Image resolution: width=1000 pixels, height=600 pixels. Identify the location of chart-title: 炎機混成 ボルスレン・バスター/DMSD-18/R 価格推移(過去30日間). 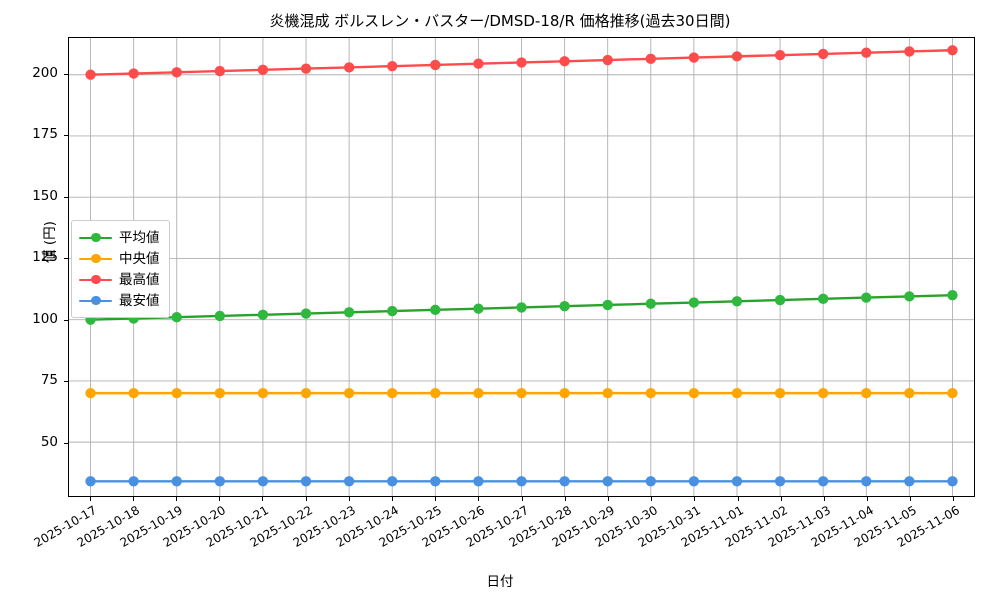
(500, 21).